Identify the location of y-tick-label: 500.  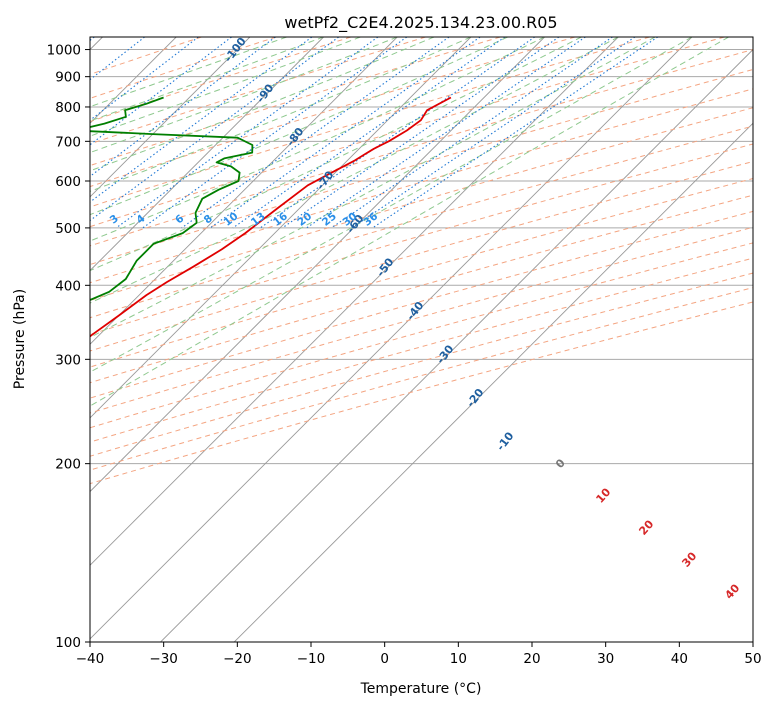
(68, 229).